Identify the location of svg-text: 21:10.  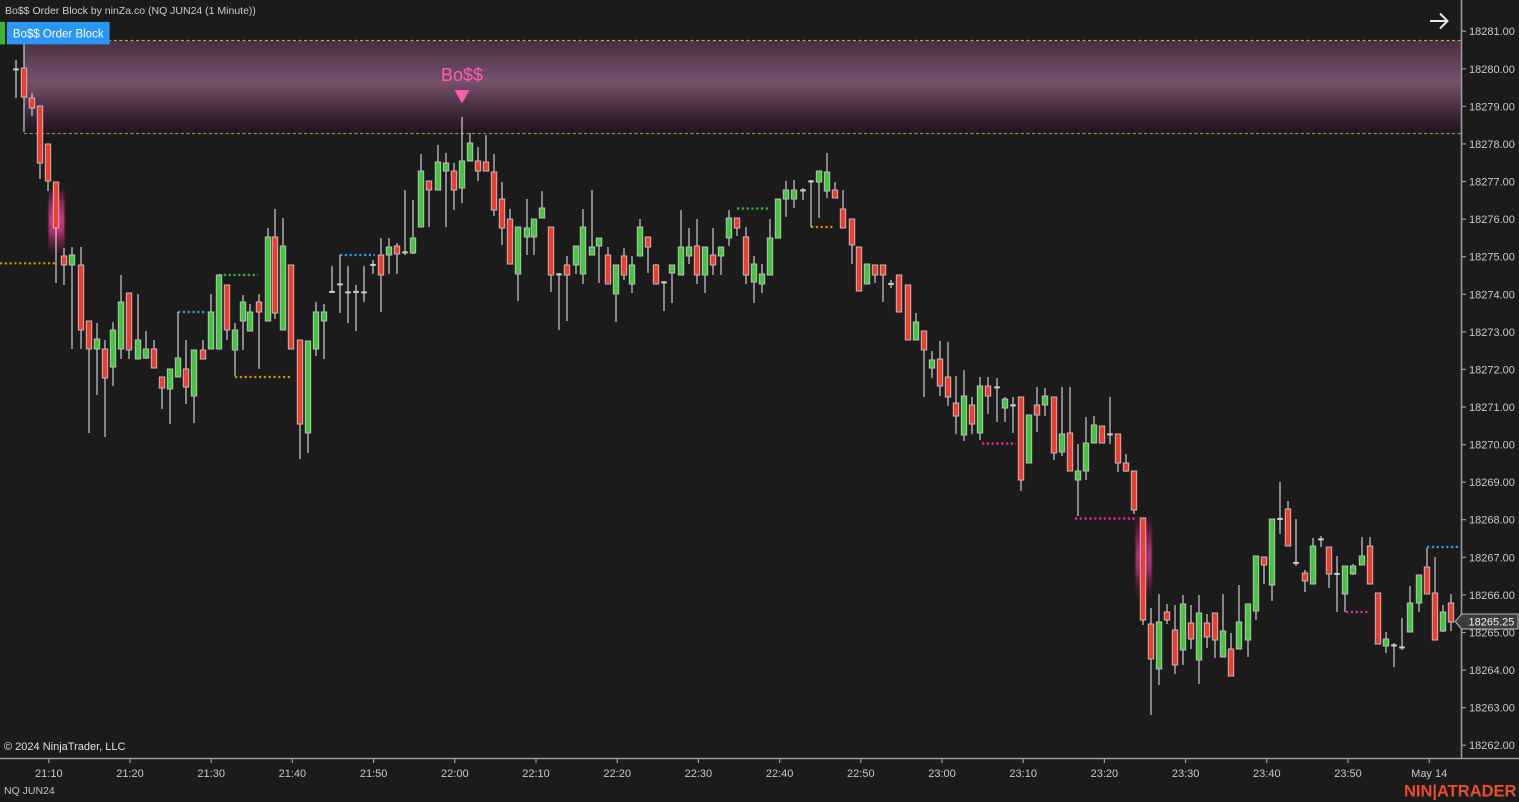
(49, 774).